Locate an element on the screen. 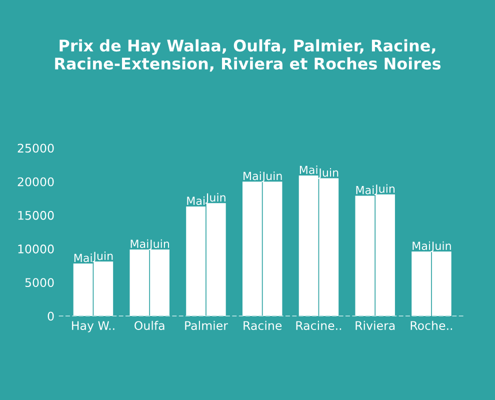 This screenshot has width=495, height=400. x-tick-label: Palmier is located at coordinates (206, 325).